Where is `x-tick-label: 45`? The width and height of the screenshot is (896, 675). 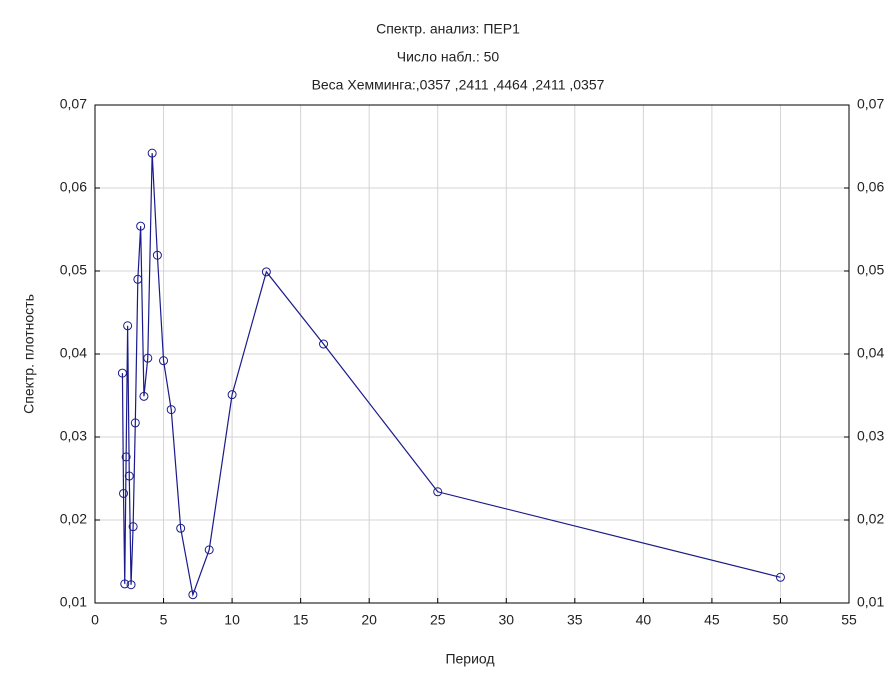 x-tick-label: 45 is located at coordinates (712, 620).